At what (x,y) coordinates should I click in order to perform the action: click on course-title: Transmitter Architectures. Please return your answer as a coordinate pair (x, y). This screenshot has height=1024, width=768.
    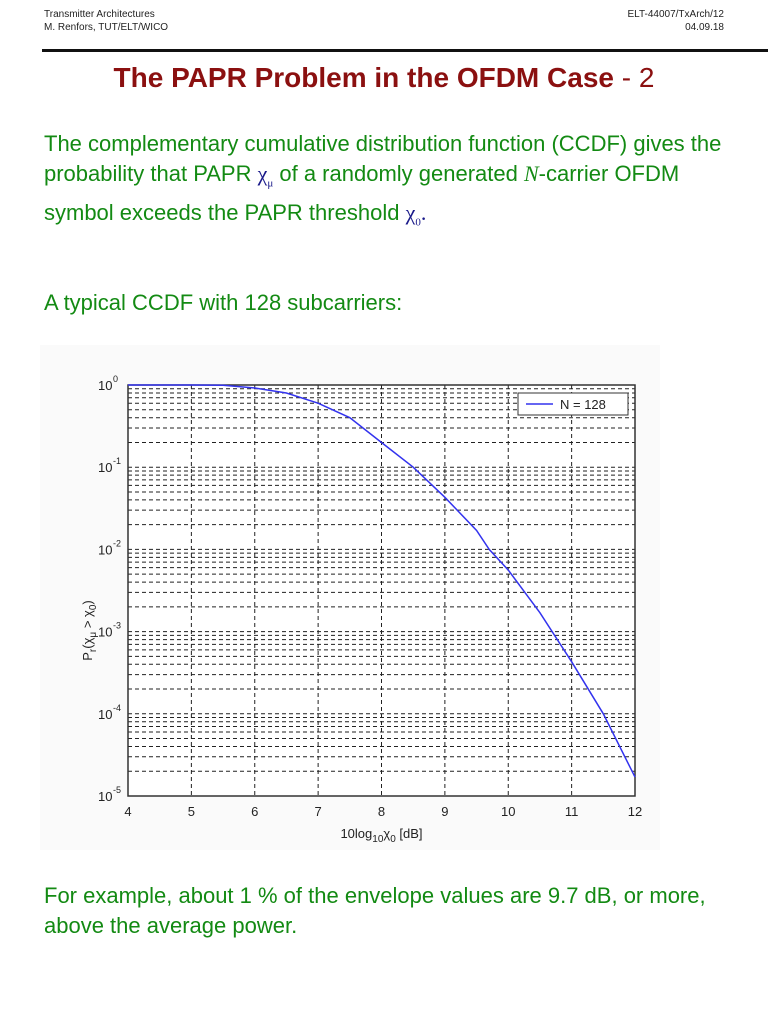
    Looking at the image, I should click on (99, 14).